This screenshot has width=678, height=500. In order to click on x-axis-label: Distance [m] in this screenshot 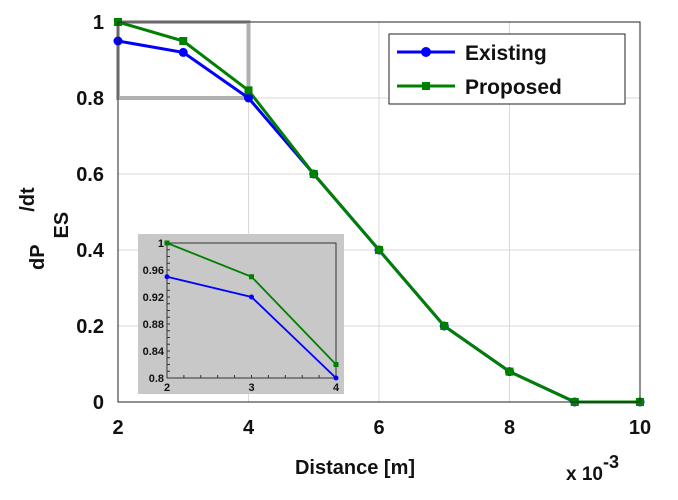, I will do `click(355, 468)`.